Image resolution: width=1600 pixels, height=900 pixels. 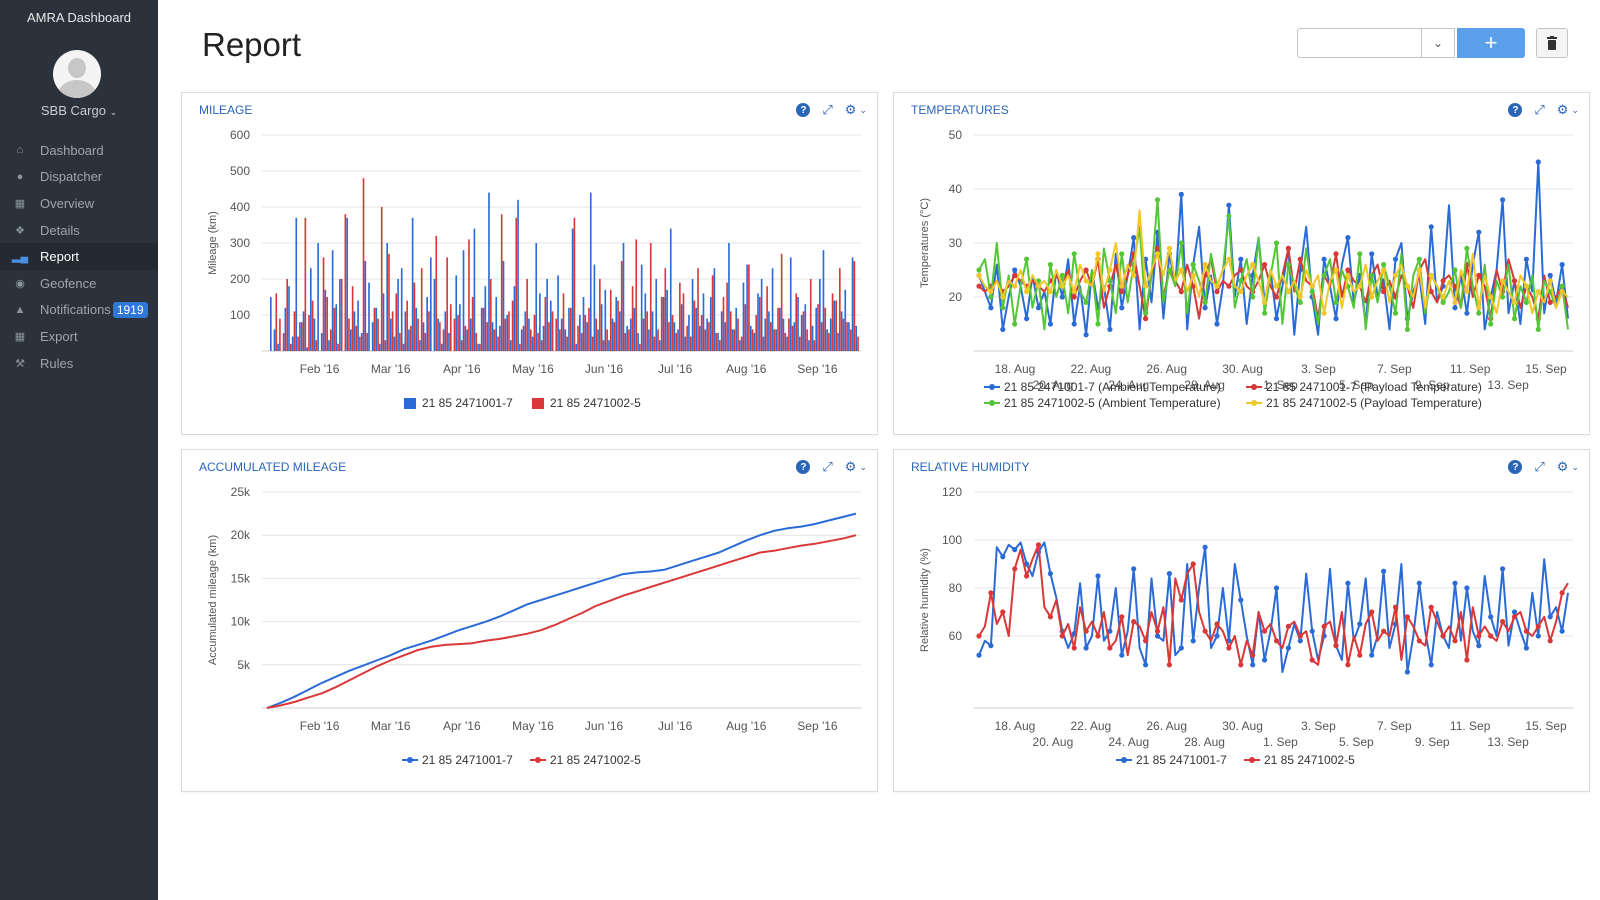 I want to click on panel-tools: ? ⤢ ⚙ ⌄, so click(x=1543, y=467).